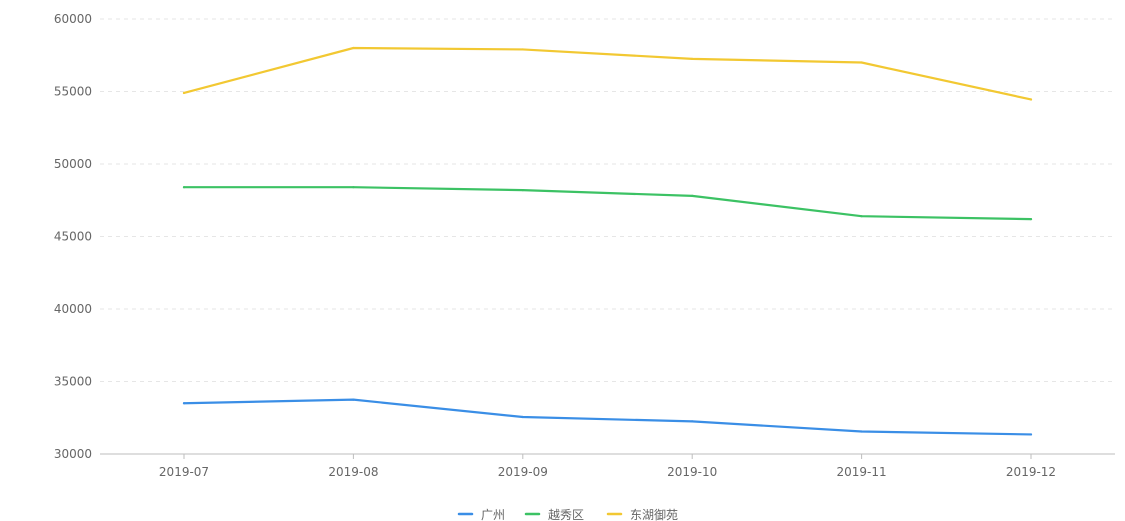 Image resolution: width=1125 pixels, height=521 pixels. I want to click on legend: 广州 越秀区 东湖御苑, so click(567, 514).